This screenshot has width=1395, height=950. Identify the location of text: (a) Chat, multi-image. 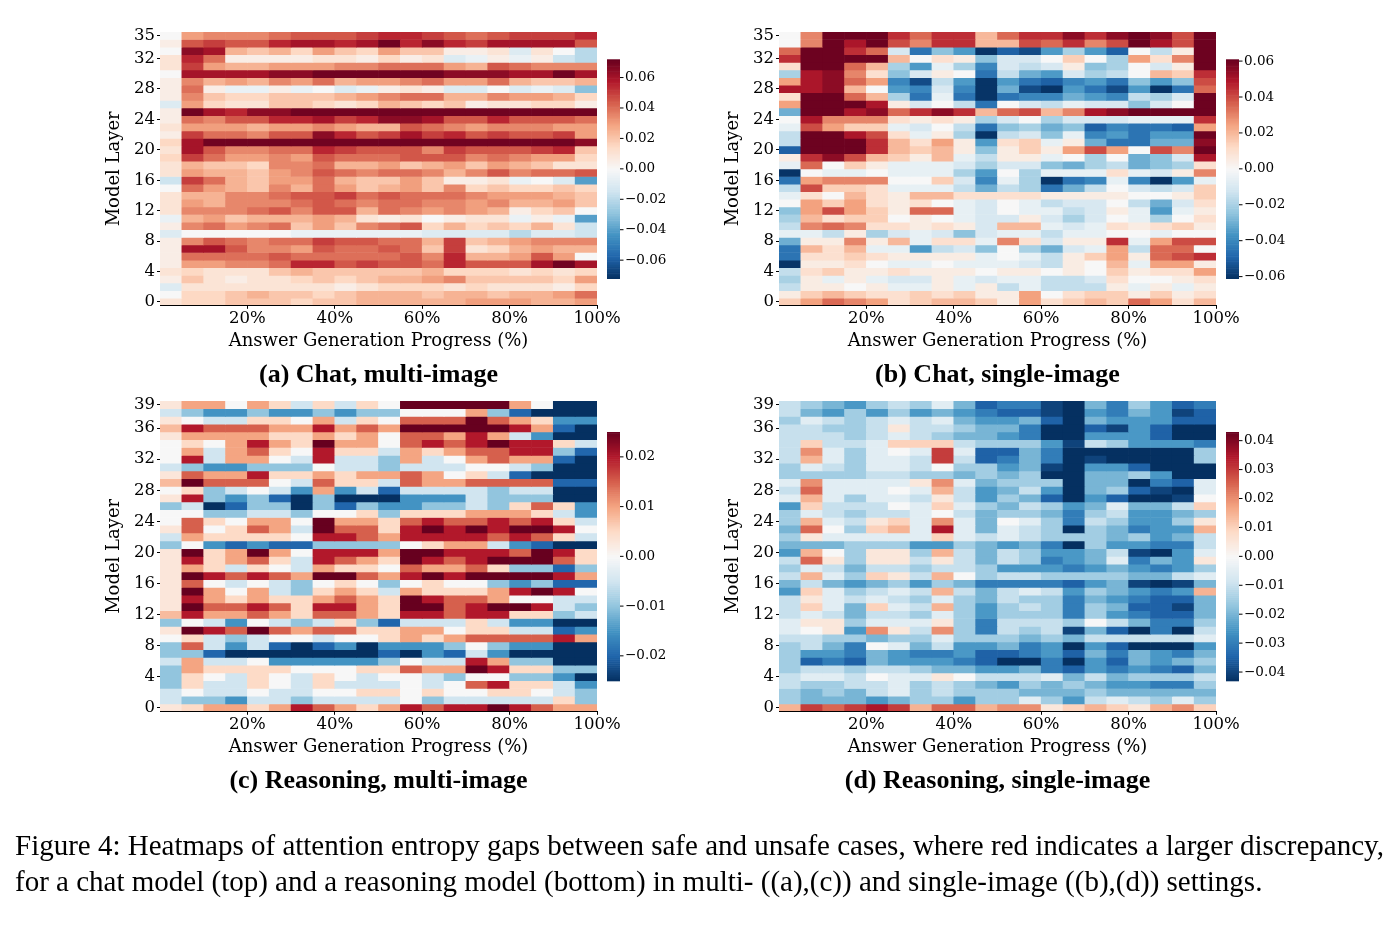
(378, 374).